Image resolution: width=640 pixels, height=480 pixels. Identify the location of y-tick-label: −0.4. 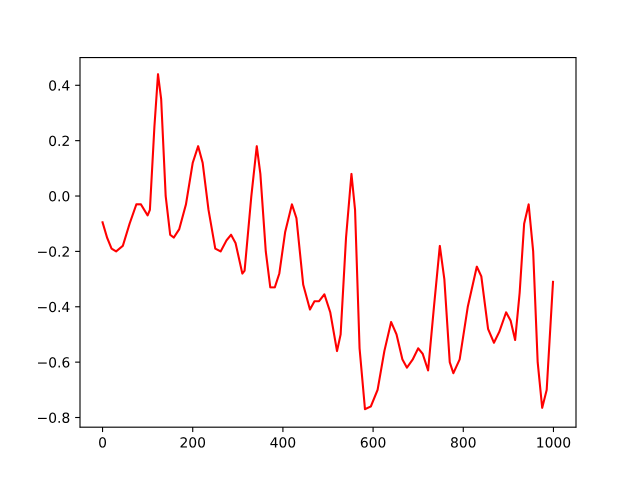
(54, 307).